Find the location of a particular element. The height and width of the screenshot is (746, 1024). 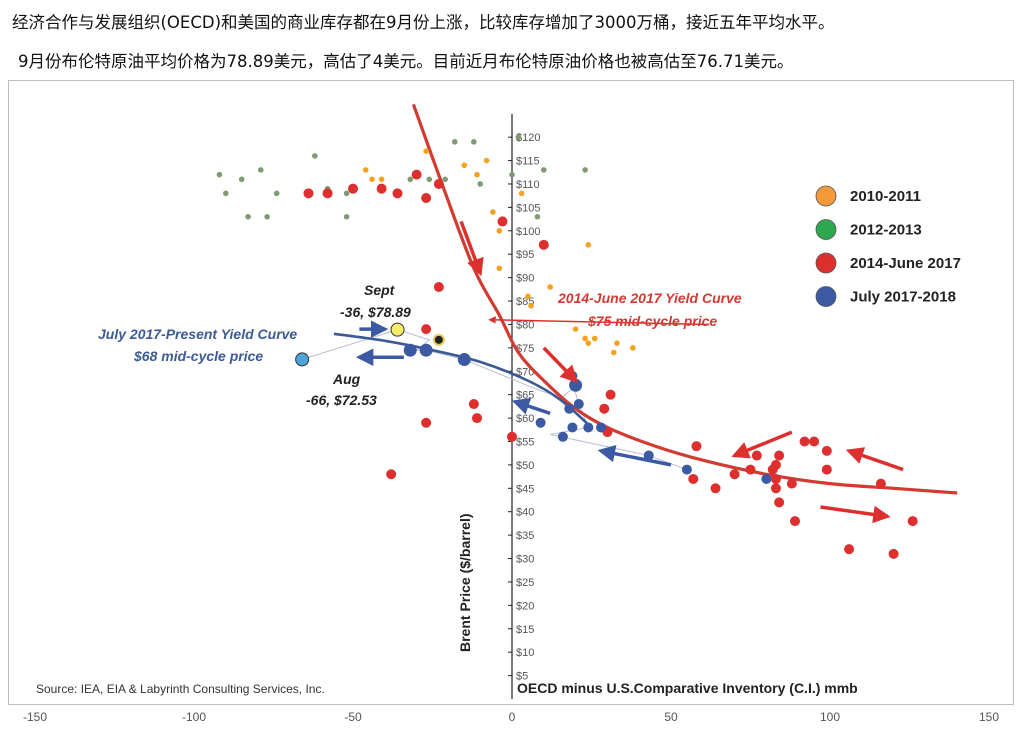

legend-label-3: July 2017-2018 is located at coordinates (903, 297).